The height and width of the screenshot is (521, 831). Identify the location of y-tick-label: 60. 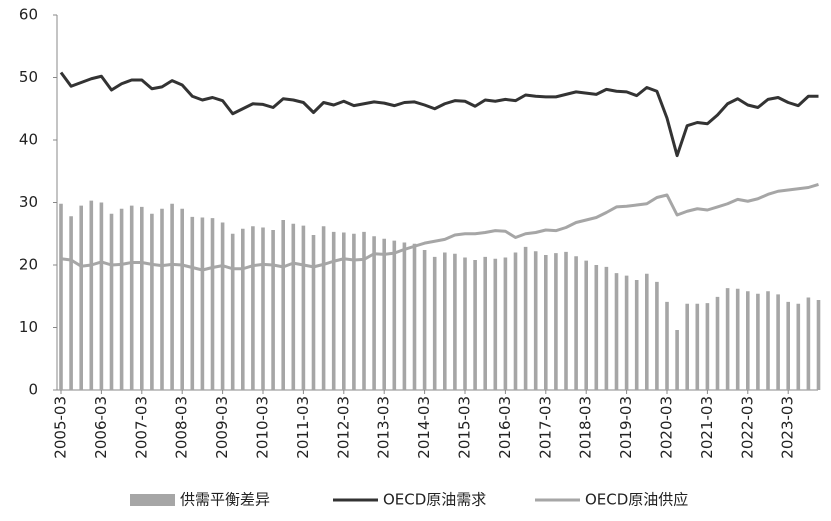
(28, 15).